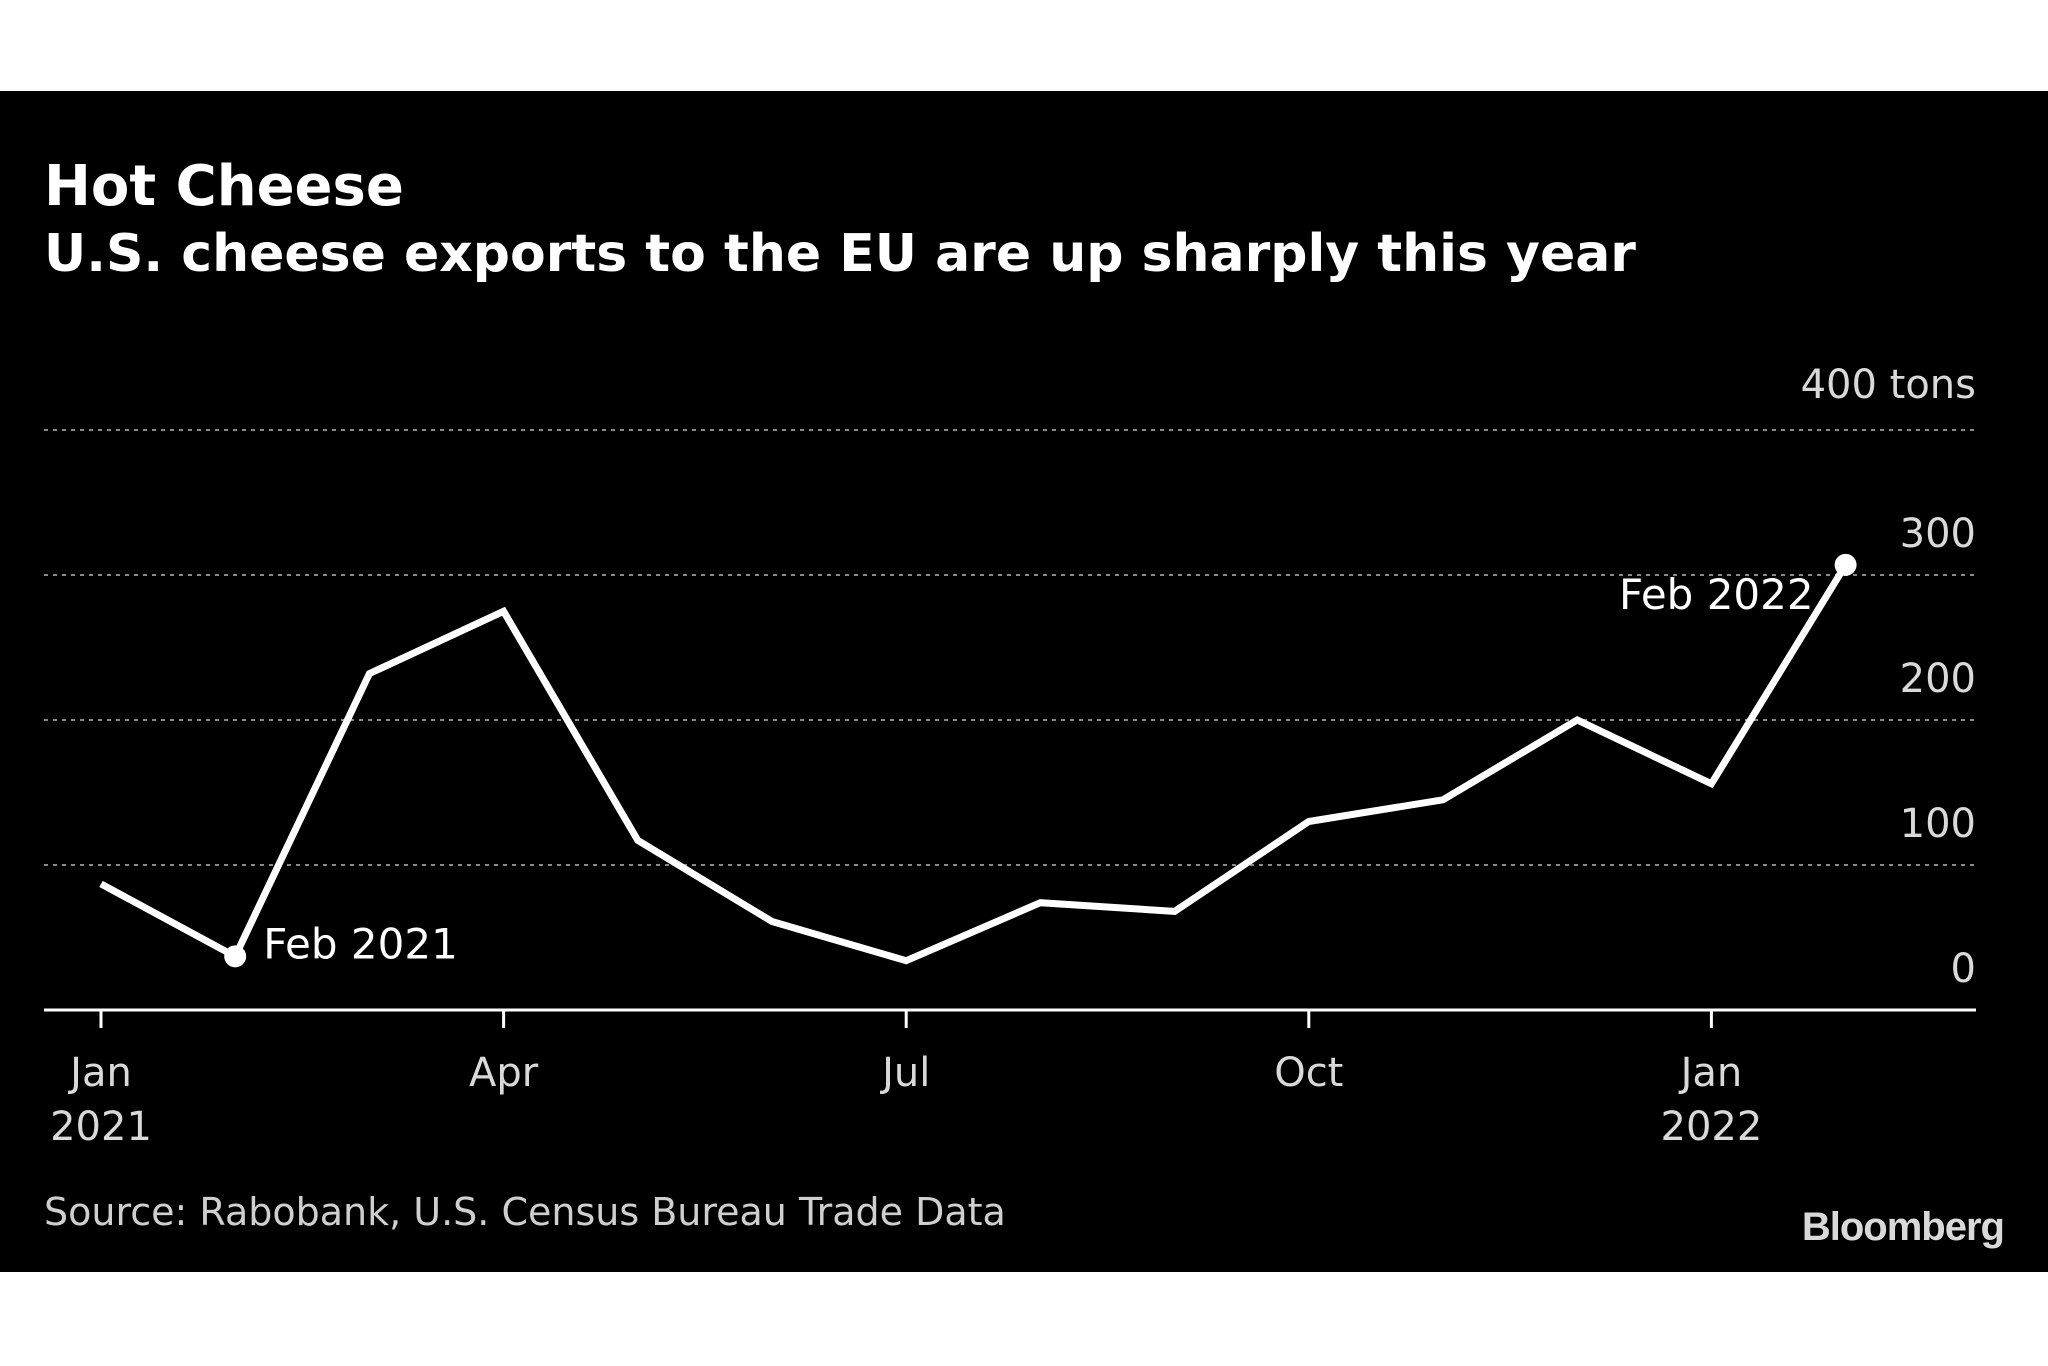  What do you see at coordinates (1888, 677) in the screenshot?
I see `y-axis-labels: 0 100 200 300 400 tons` at bounding box center [1888, 677].